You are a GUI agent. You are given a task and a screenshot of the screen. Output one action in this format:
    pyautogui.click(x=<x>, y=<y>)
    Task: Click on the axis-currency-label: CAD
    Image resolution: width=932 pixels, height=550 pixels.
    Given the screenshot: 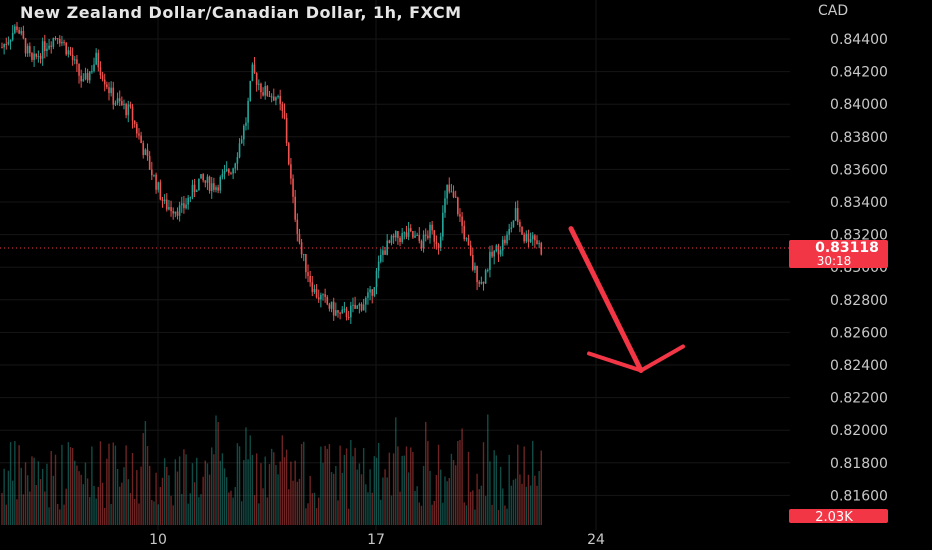 What is the action you would take?
    pyautogui.click(x=833, y=11)
    